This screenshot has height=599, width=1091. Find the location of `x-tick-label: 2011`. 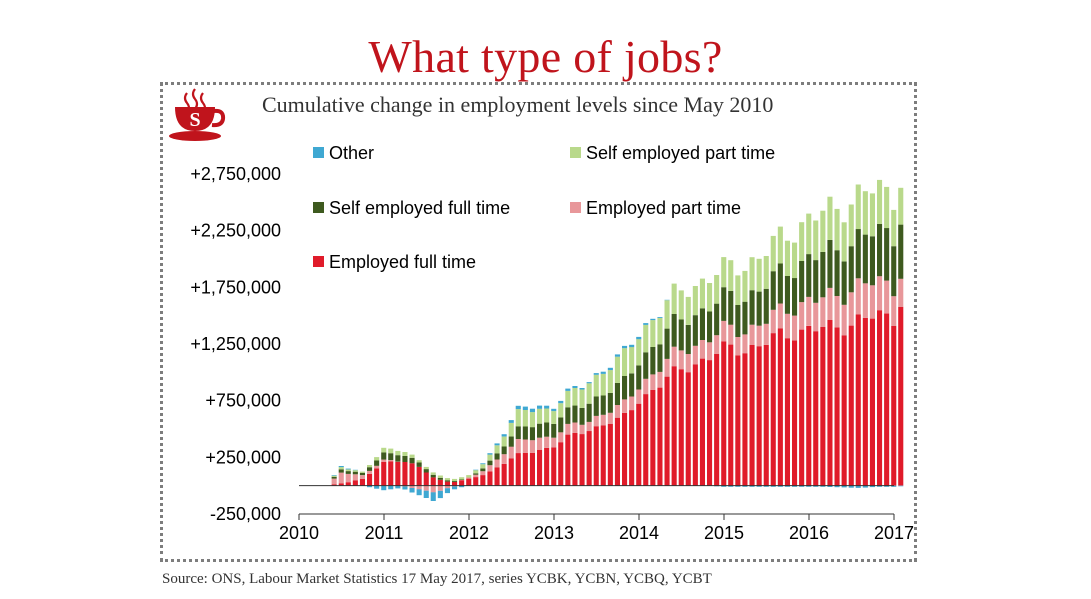

x-tick-label: 2011 is located at coordinates (384, 533).